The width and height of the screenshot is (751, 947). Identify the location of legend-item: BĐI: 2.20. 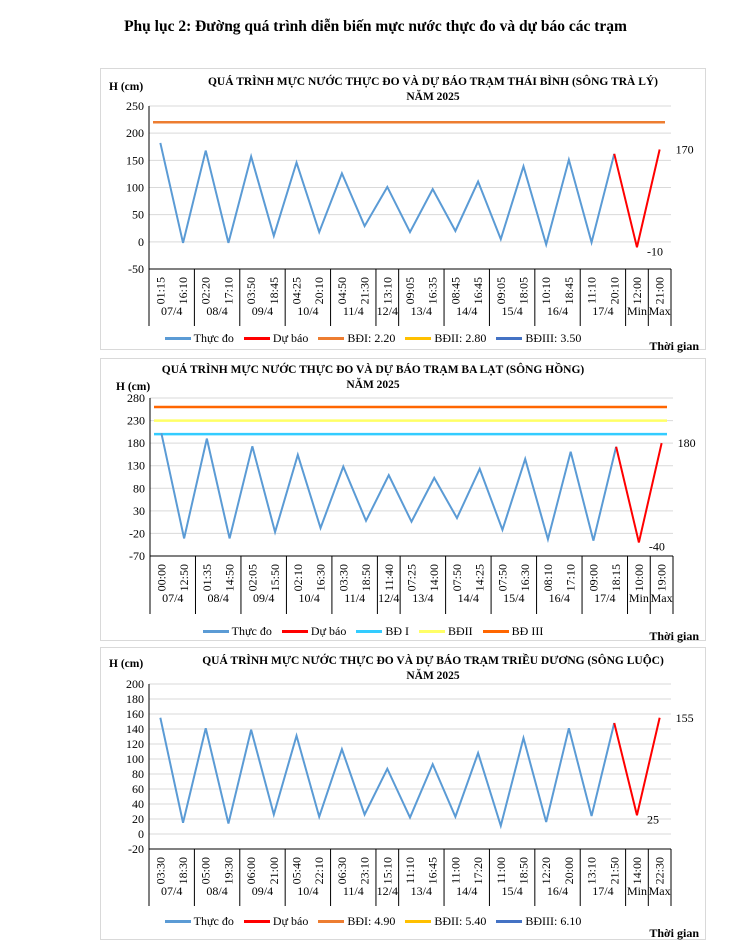
(356, 338).